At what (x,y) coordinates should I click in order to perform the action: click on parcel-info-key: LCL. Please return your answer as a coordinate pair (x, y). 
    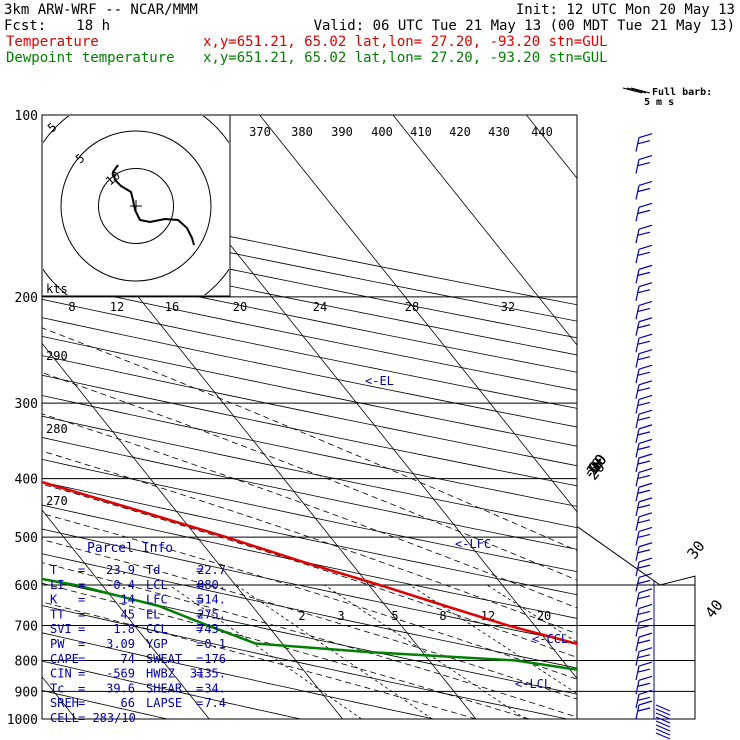
    Looking at the image, I should click on (157, 585).